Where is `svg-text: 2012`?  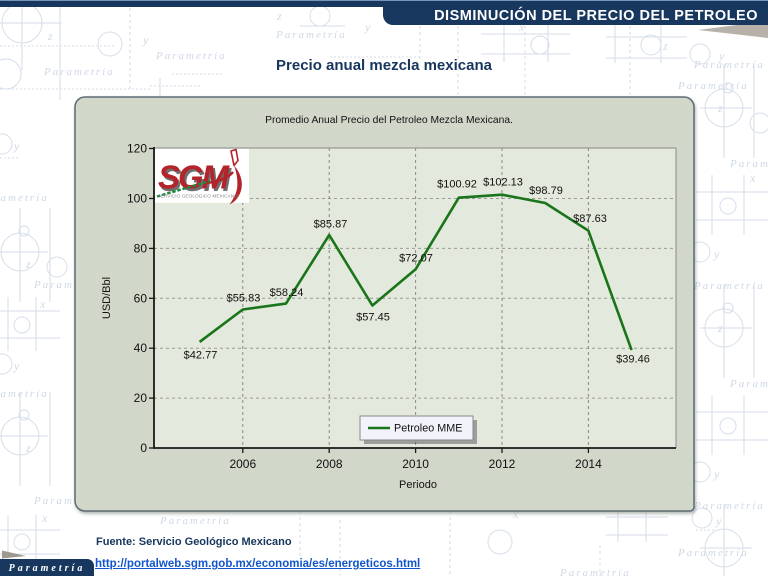 svg-text: 2012 is located at coordinates (502, 464).